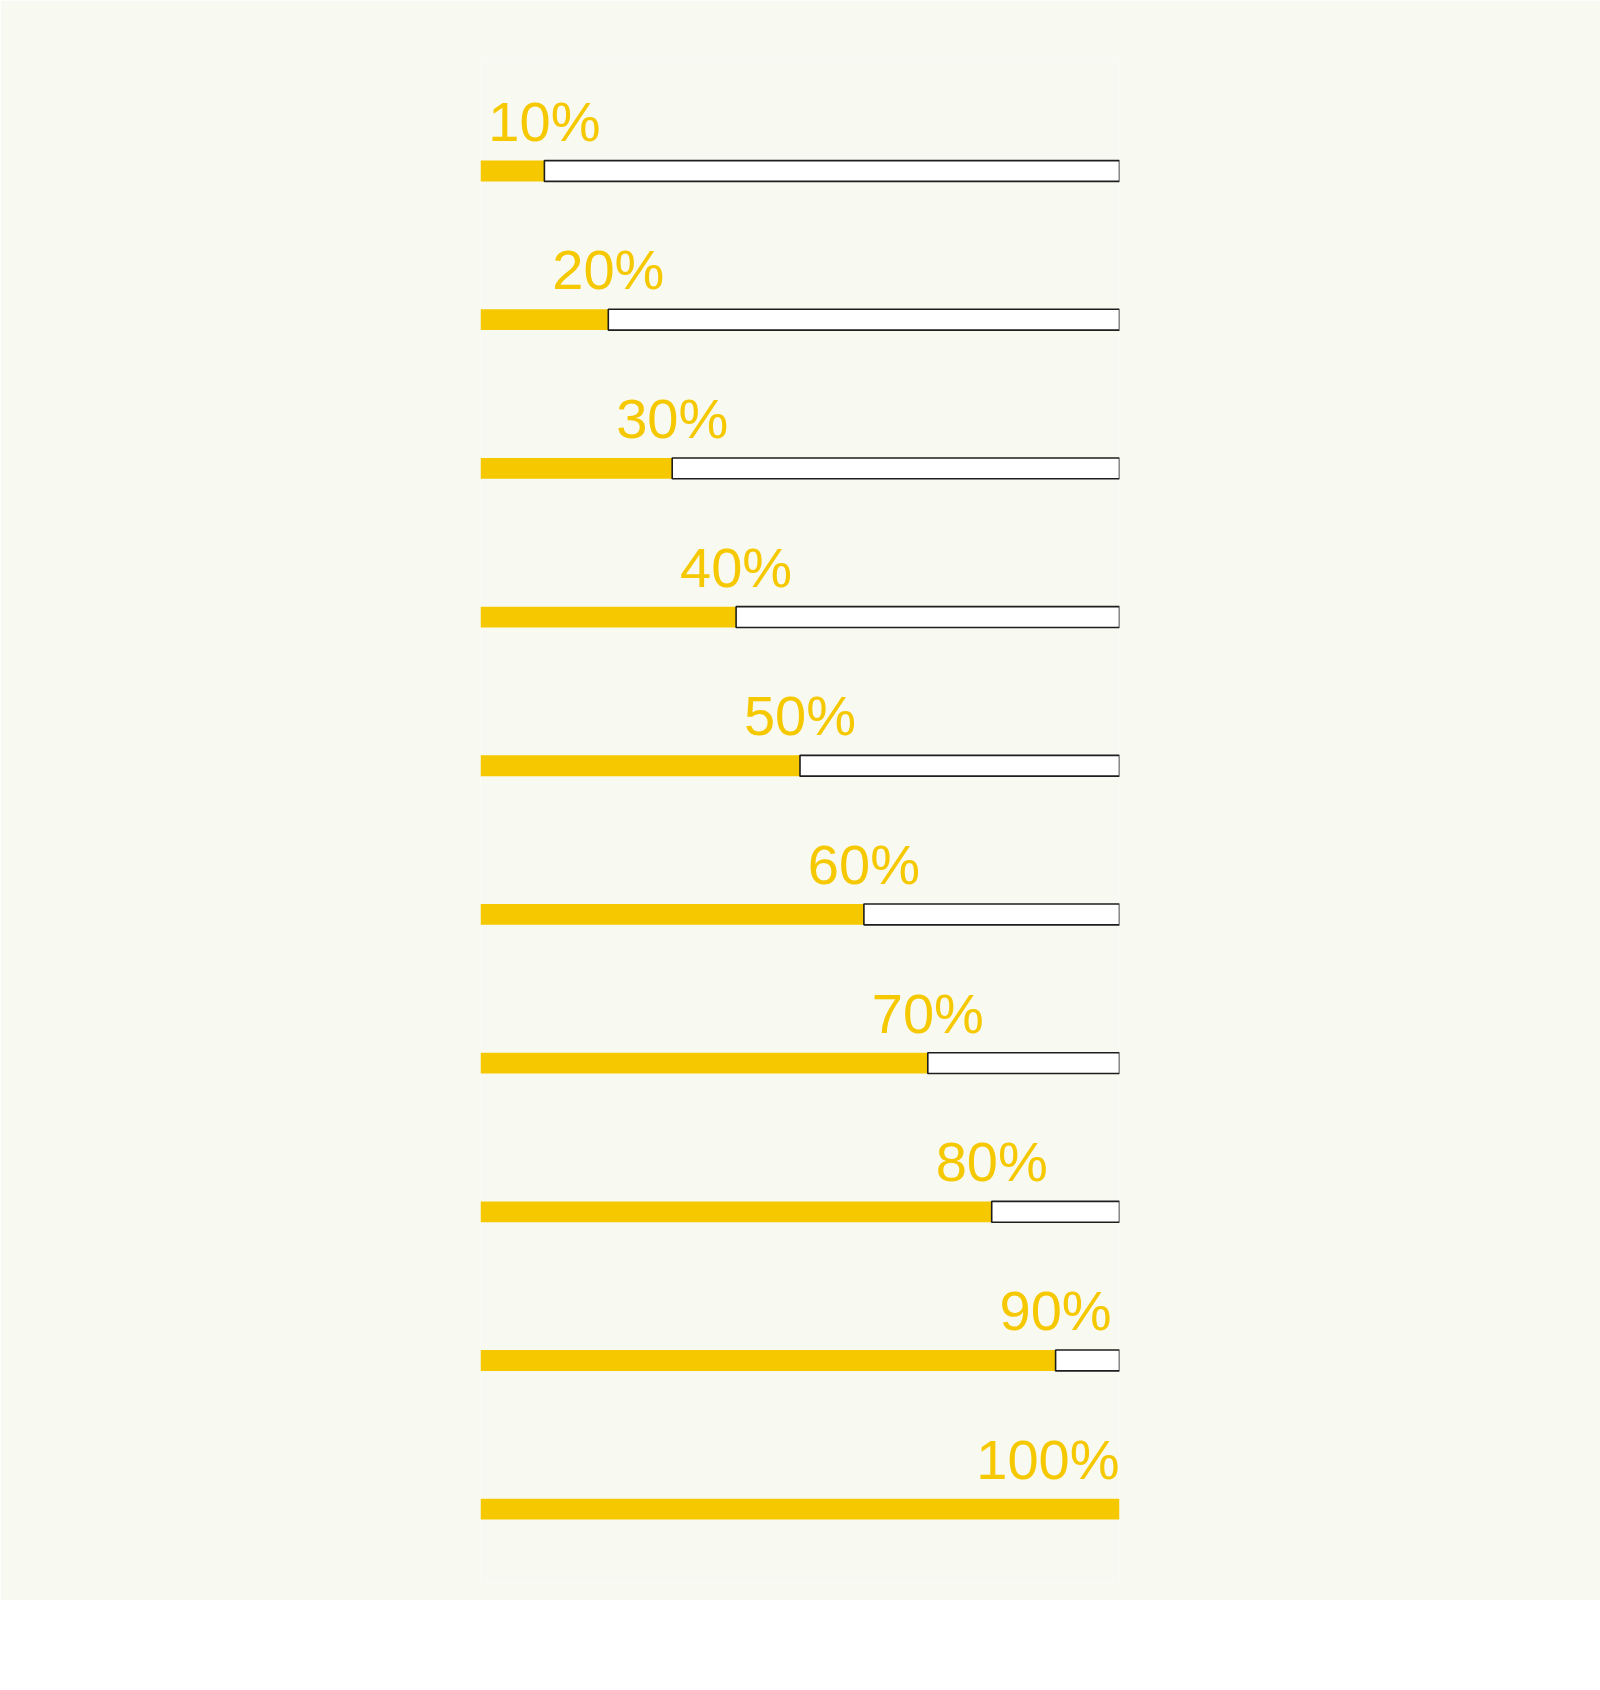  Describe the element at coordinates (991, 1162) in the screenshot. I see `data-label: 80%` at that location.